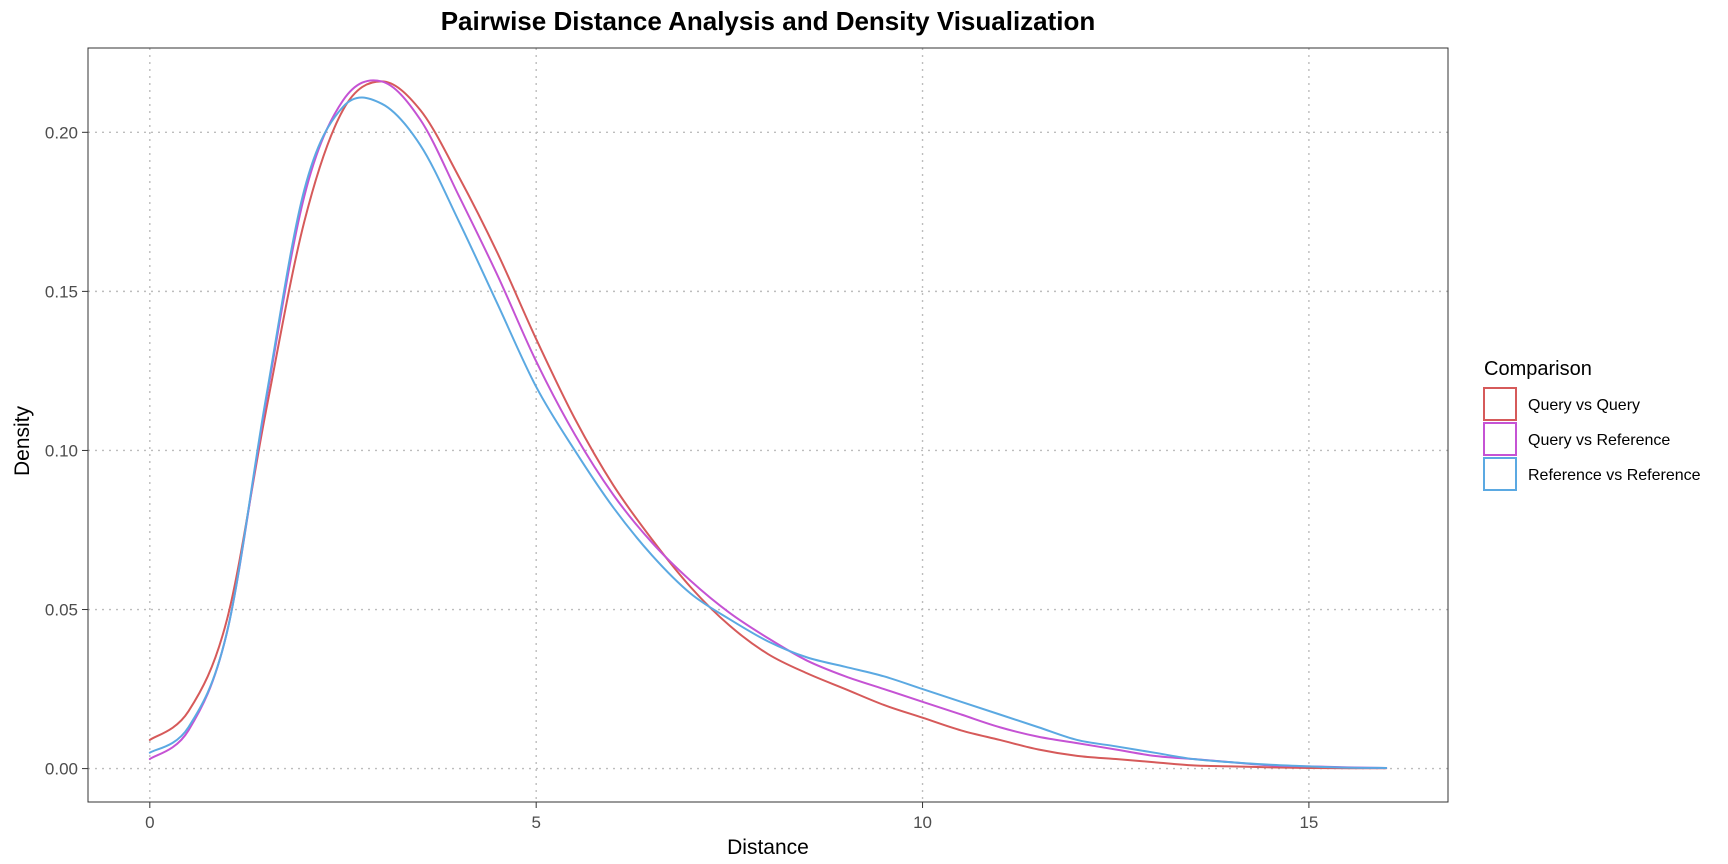 The height and width of the screenshot is (864, 1728). Describe the element at coordinates (1584, 405) in the screenshot. I see `legend-label: Query vs Query` at that location.